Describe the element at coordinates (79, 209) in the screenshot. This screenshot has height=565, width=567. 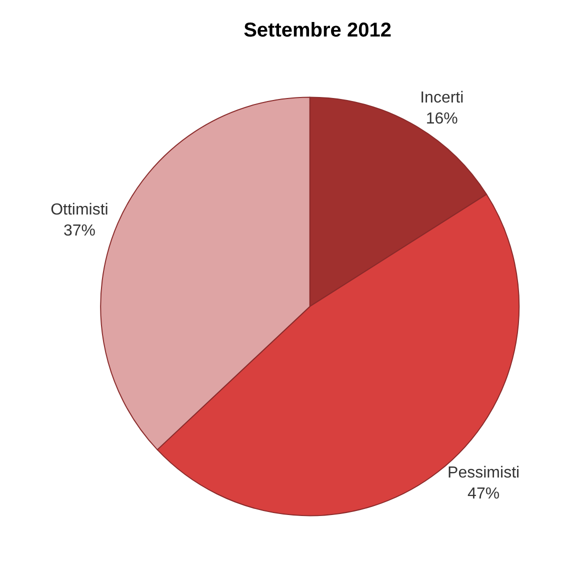
I see `slice-label: Ottimisti` at that location.